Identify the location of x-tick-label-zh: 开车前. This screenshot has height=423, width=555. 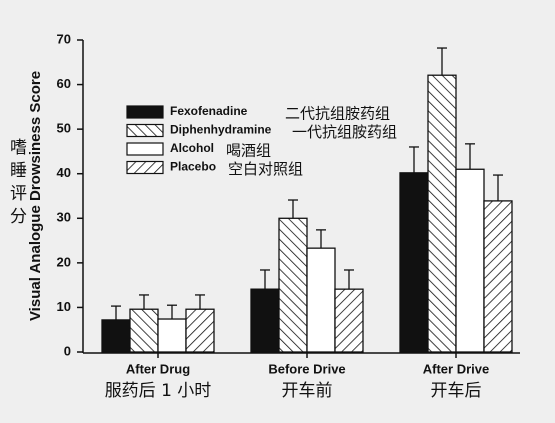
(307, 391).